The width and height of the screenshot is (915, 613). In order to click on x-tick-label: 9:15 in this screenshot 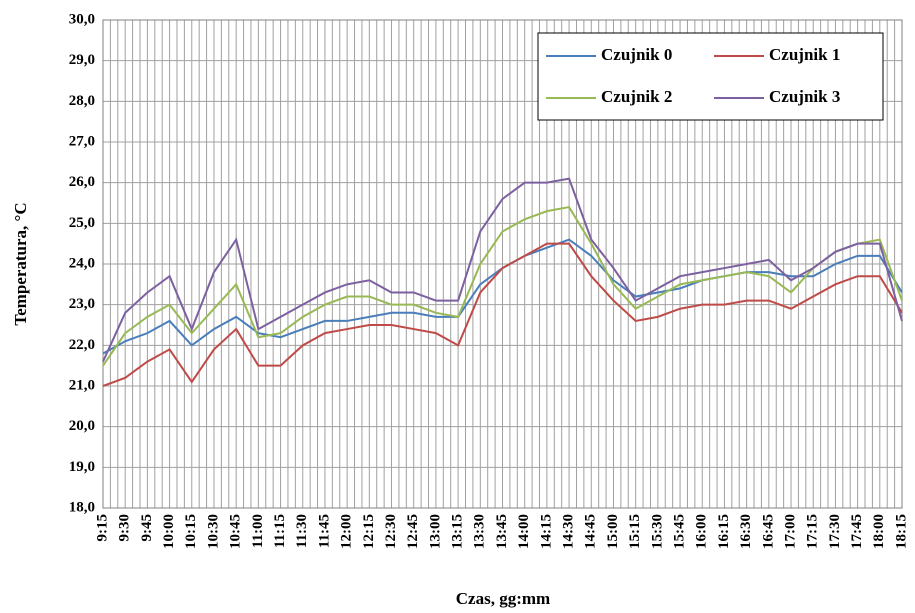, I will do `click(102, 528)`.